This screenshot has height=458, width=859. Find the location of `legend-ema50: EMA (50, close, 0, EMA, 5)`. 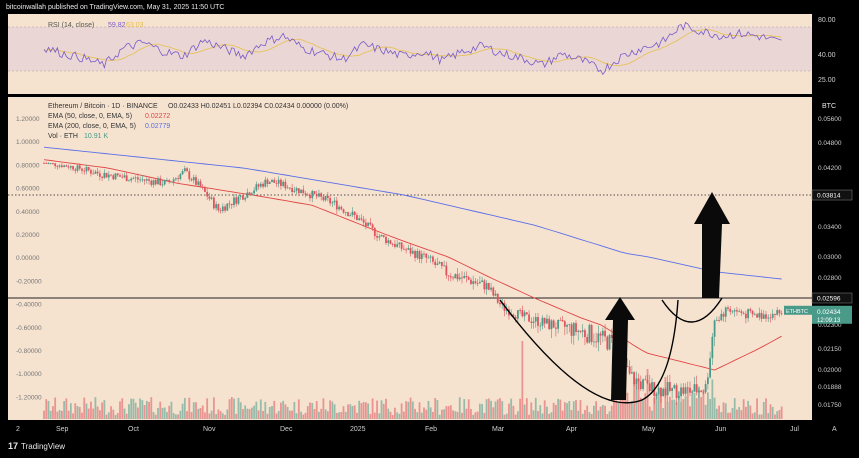

legend-ema50: EMA (50, close, 0, EMA, 5) is located at coordinates (90, 116).